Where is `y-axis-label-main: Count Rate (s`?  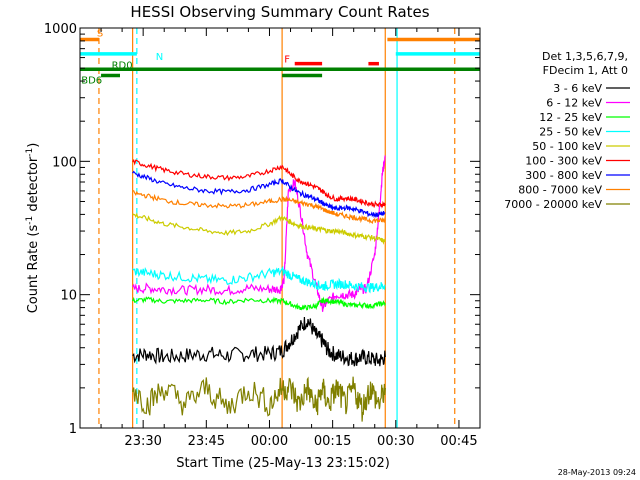
y-axis-label-main: Count Rate (s is located at coordinates (33, 269).